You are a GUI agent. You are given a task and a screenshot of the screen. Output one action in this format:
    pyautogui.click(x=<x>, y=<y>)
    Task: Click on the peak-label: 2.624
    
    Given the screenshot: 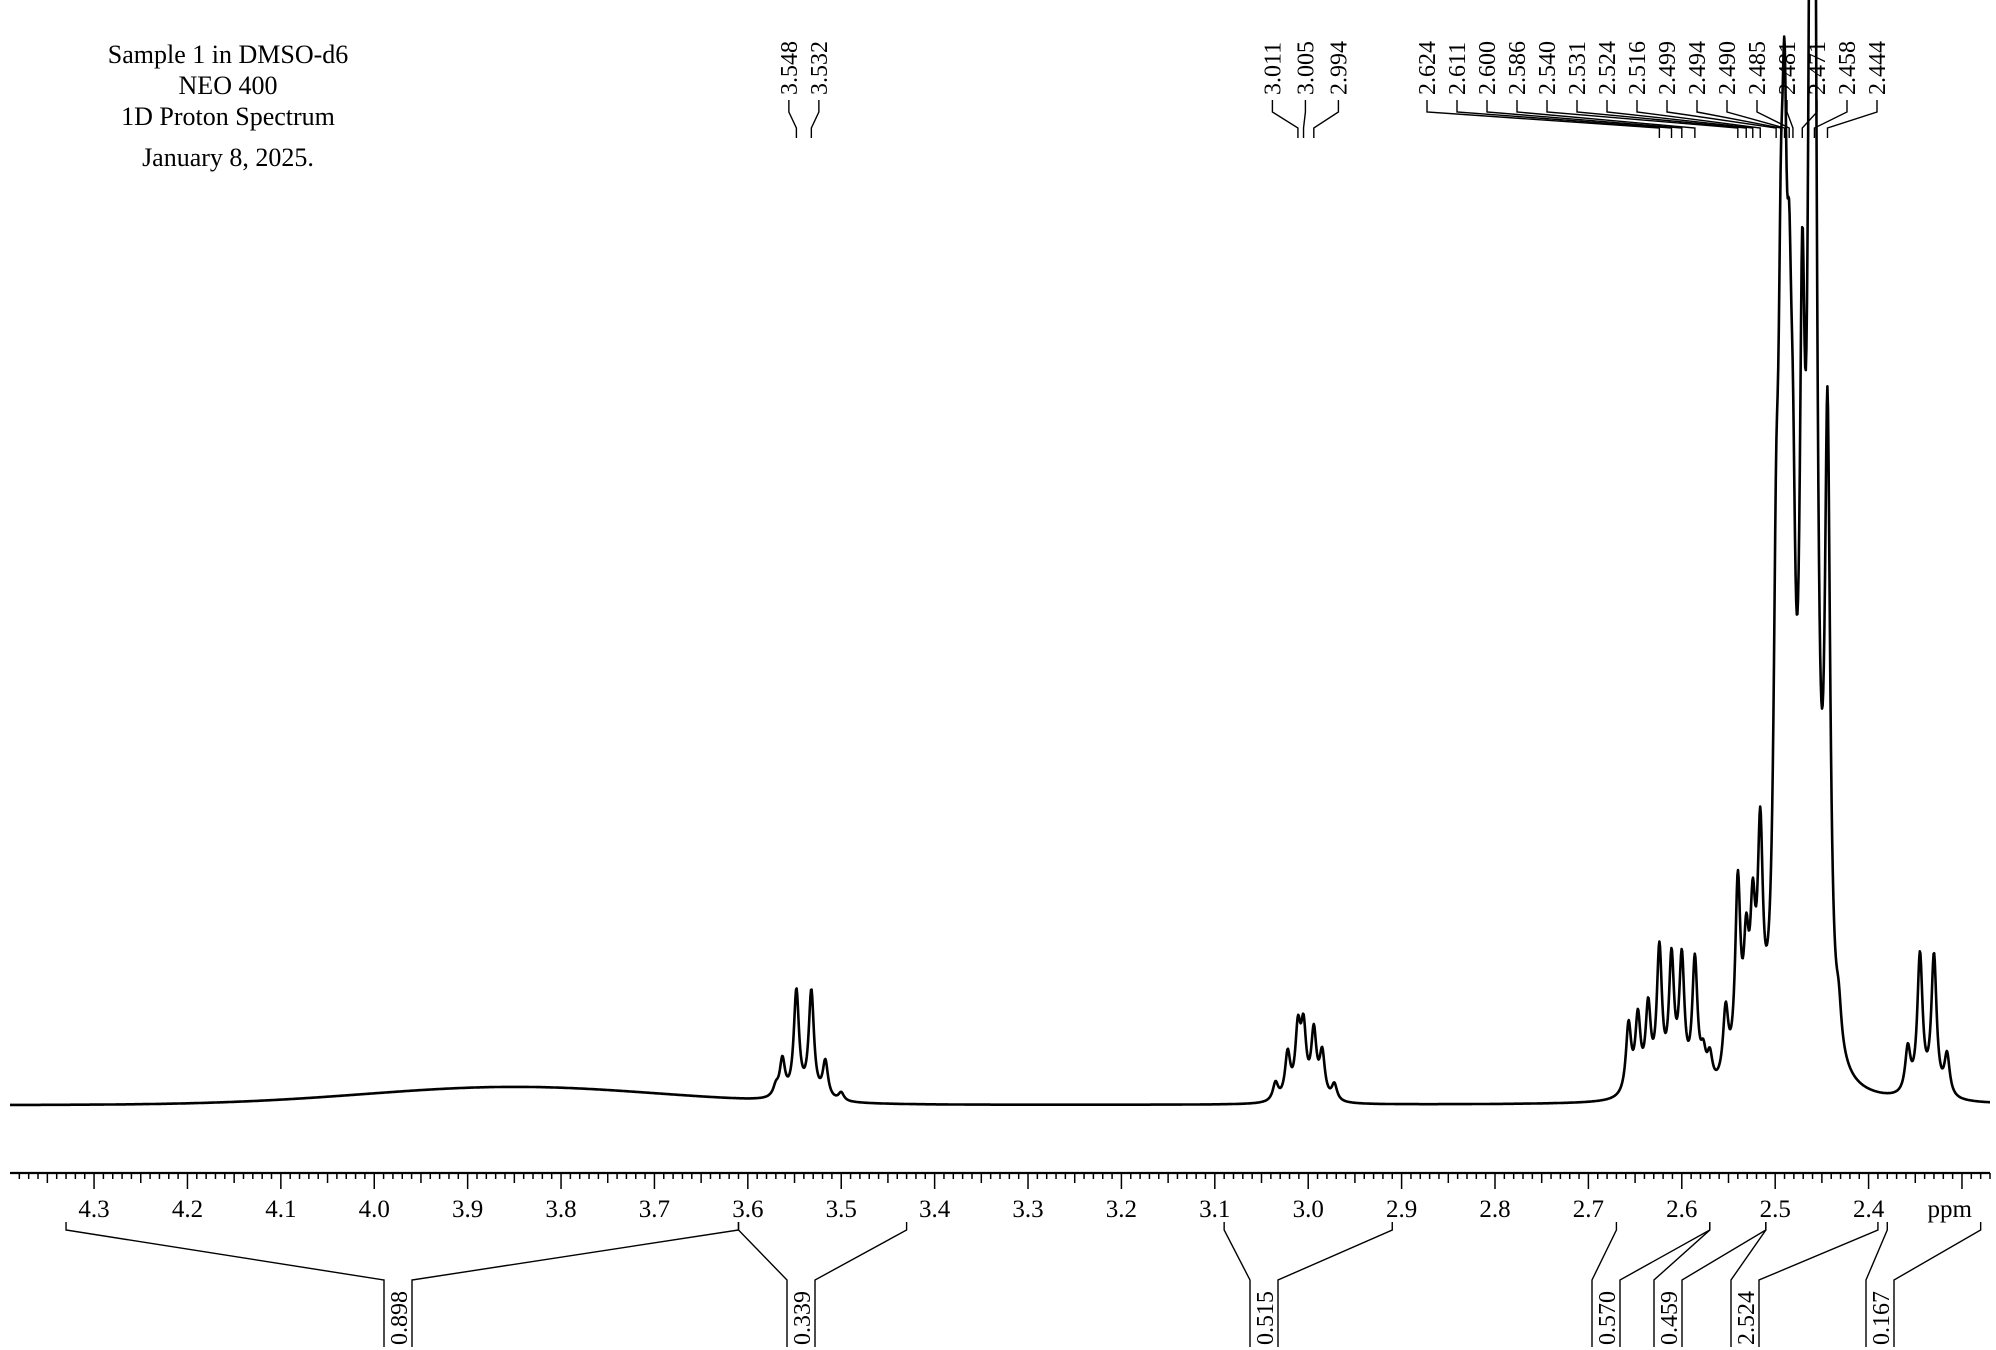 What is the action you would take?
    pyautogui.click(x=1428, y=68)
    